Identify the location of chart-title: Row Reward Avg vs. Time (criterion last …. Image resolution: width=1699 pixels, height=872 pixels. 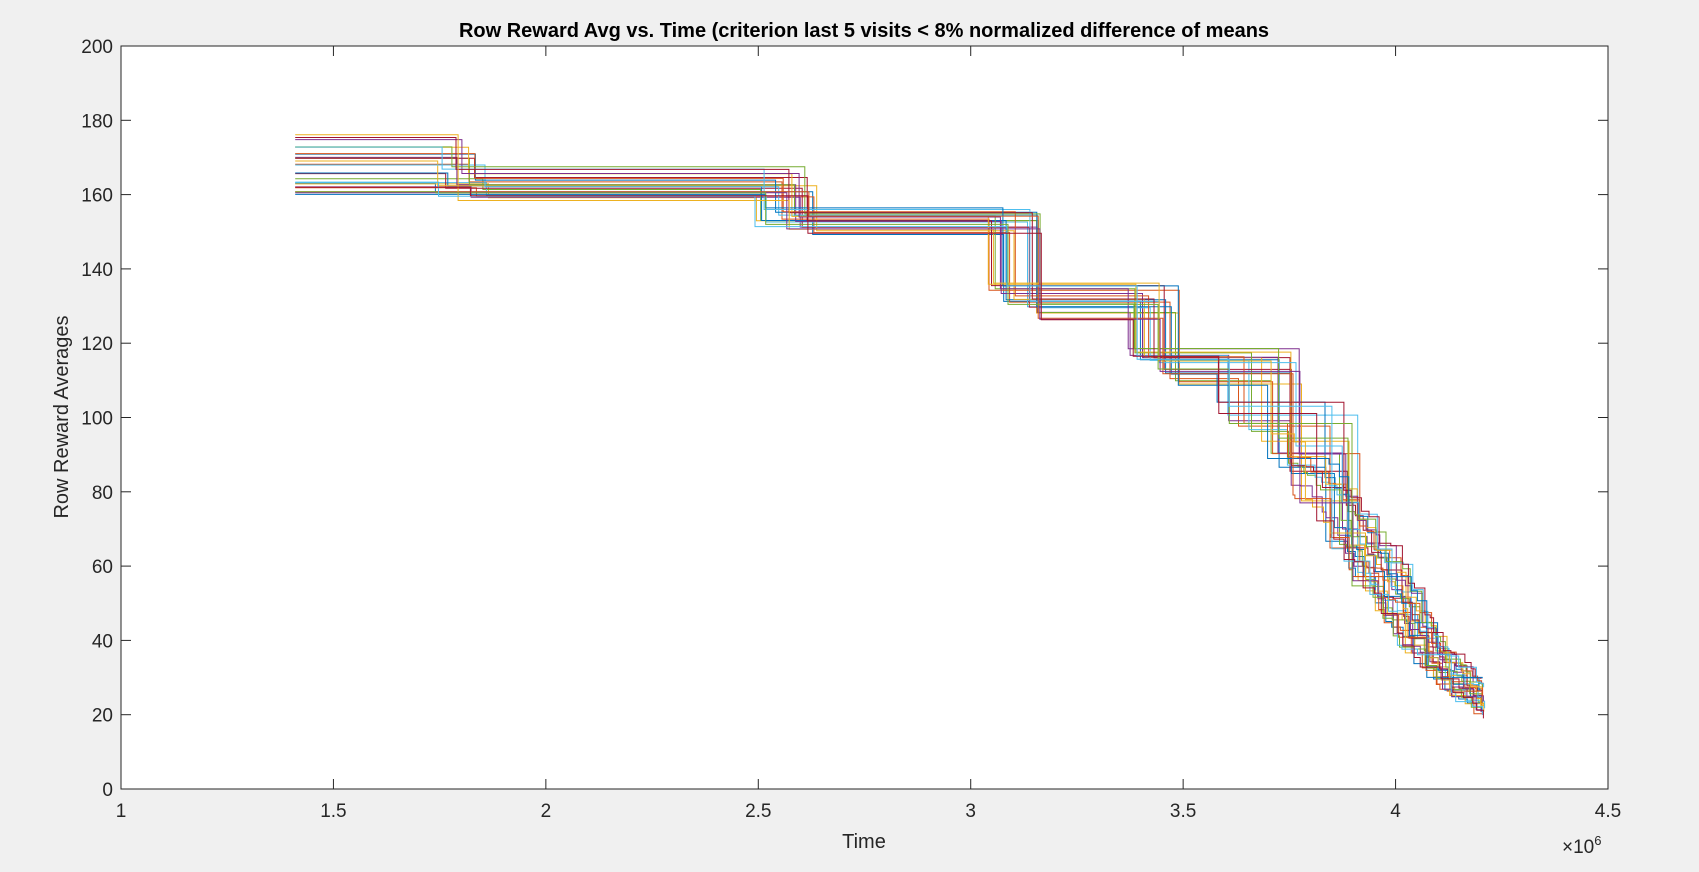
(864, 31).